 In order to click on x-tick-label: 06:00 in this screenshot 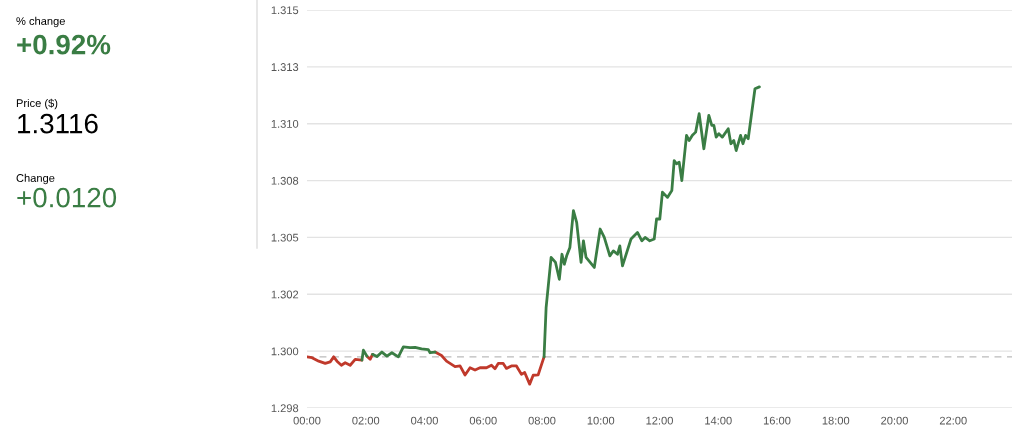, I will do `click(483, 420)`.